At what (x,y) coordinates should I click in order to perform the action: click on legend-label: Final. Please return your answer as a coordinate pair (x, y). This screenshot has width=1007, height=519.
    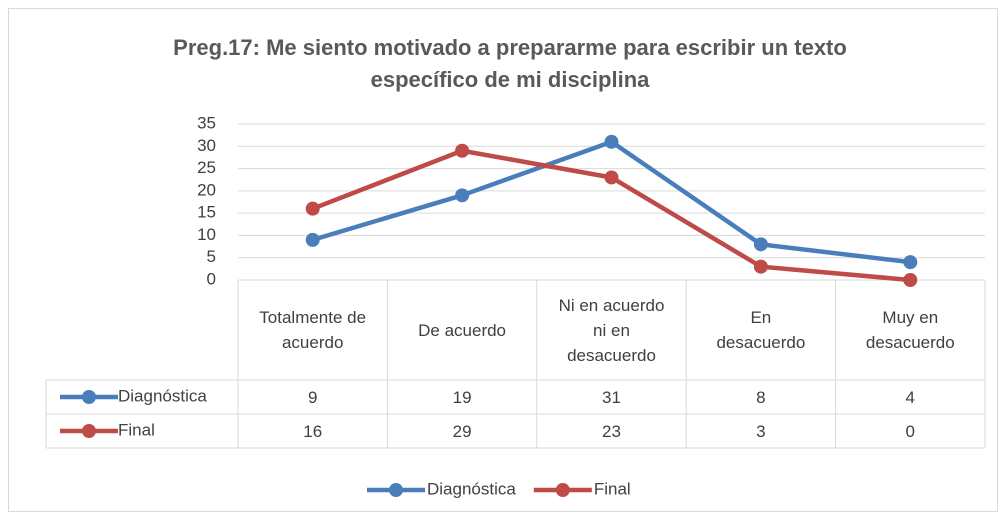
    Looking at the image, I should click on (612, 488).